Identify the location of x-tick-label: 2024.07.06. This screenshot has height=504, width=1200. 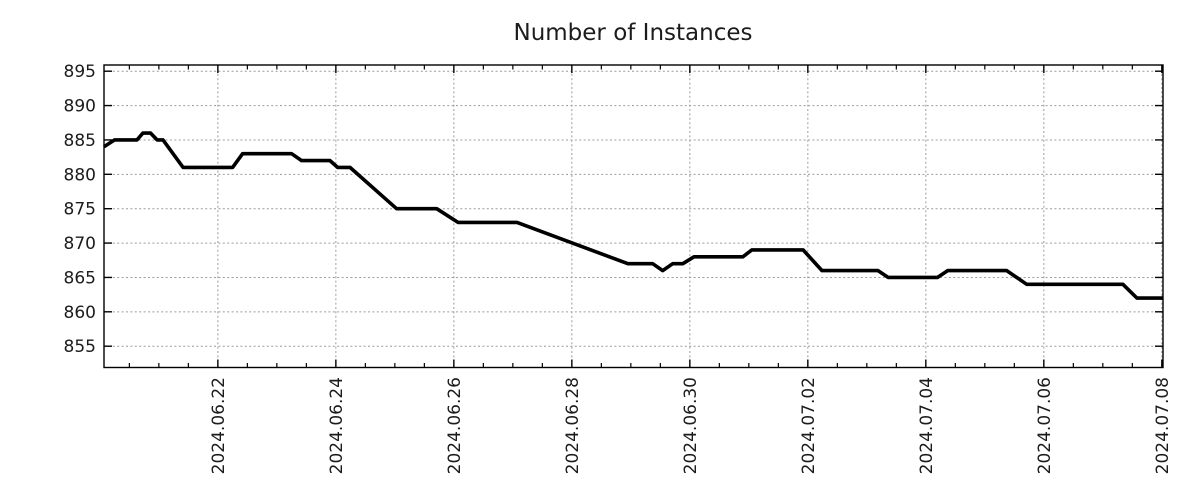
(1045, 425).